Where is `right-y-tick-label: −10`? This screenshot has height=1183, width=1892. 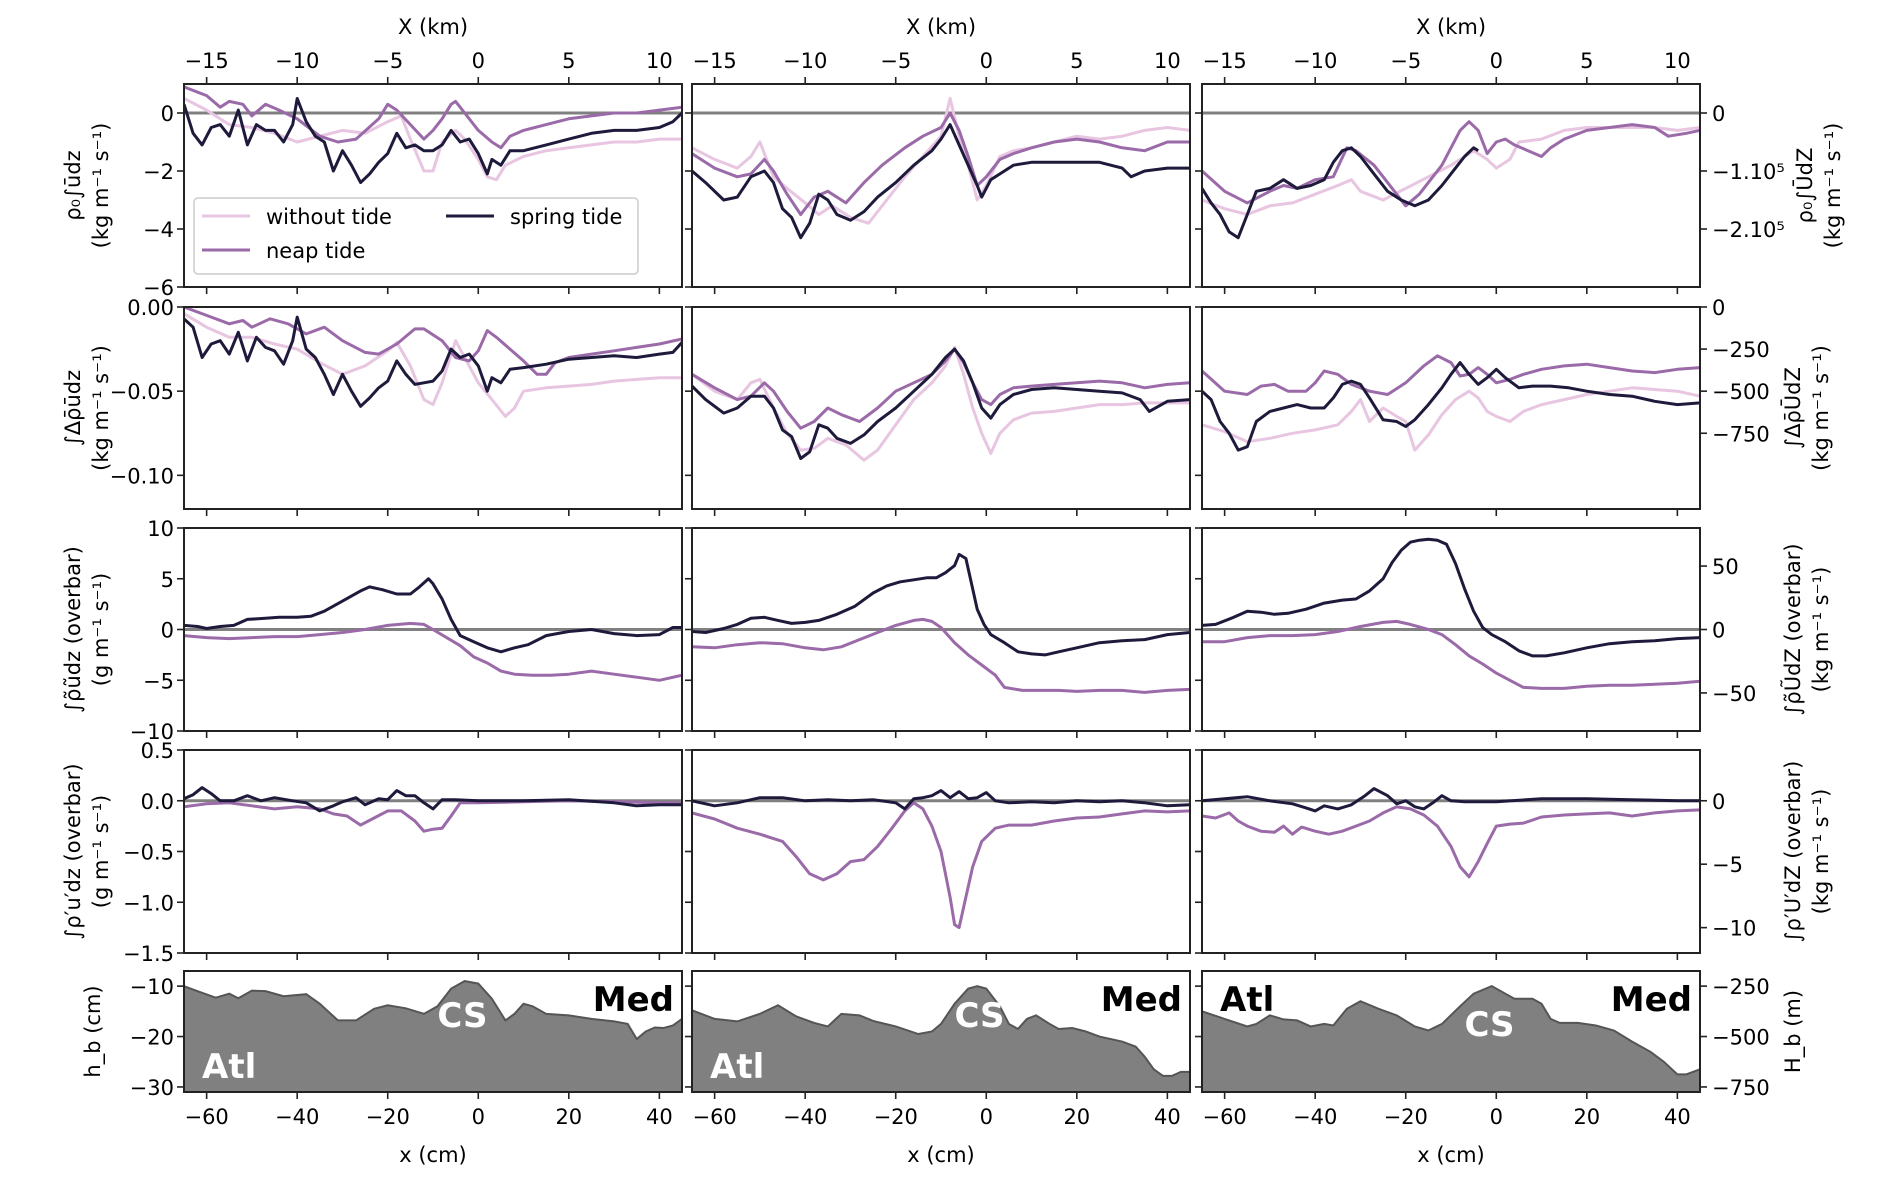
right-y-tick-label: −10 is located at coordinates (1734, 929).